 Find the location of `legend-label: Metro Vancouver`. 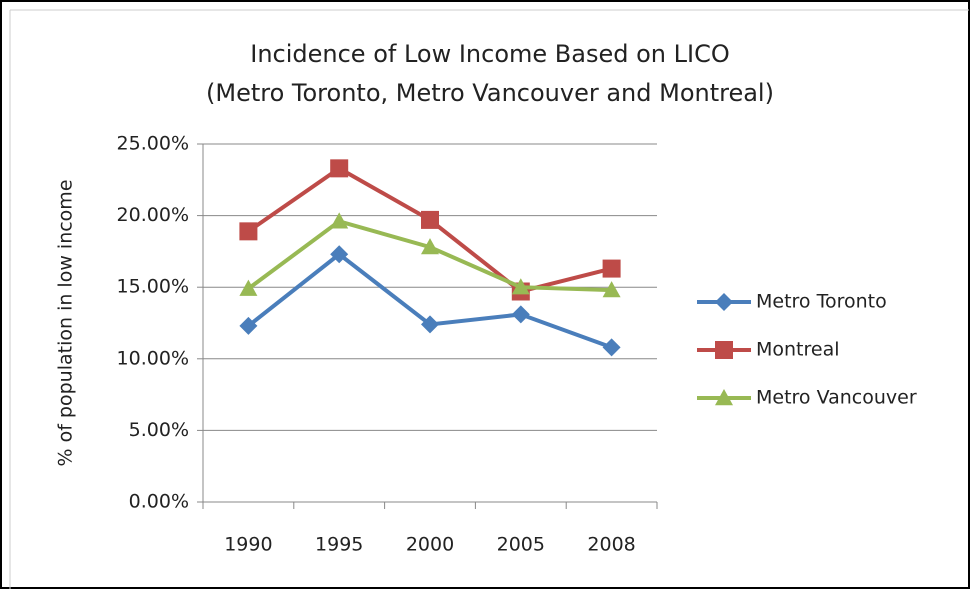

legend-label: Metro Vancouver is located at coordinates (836, 398).